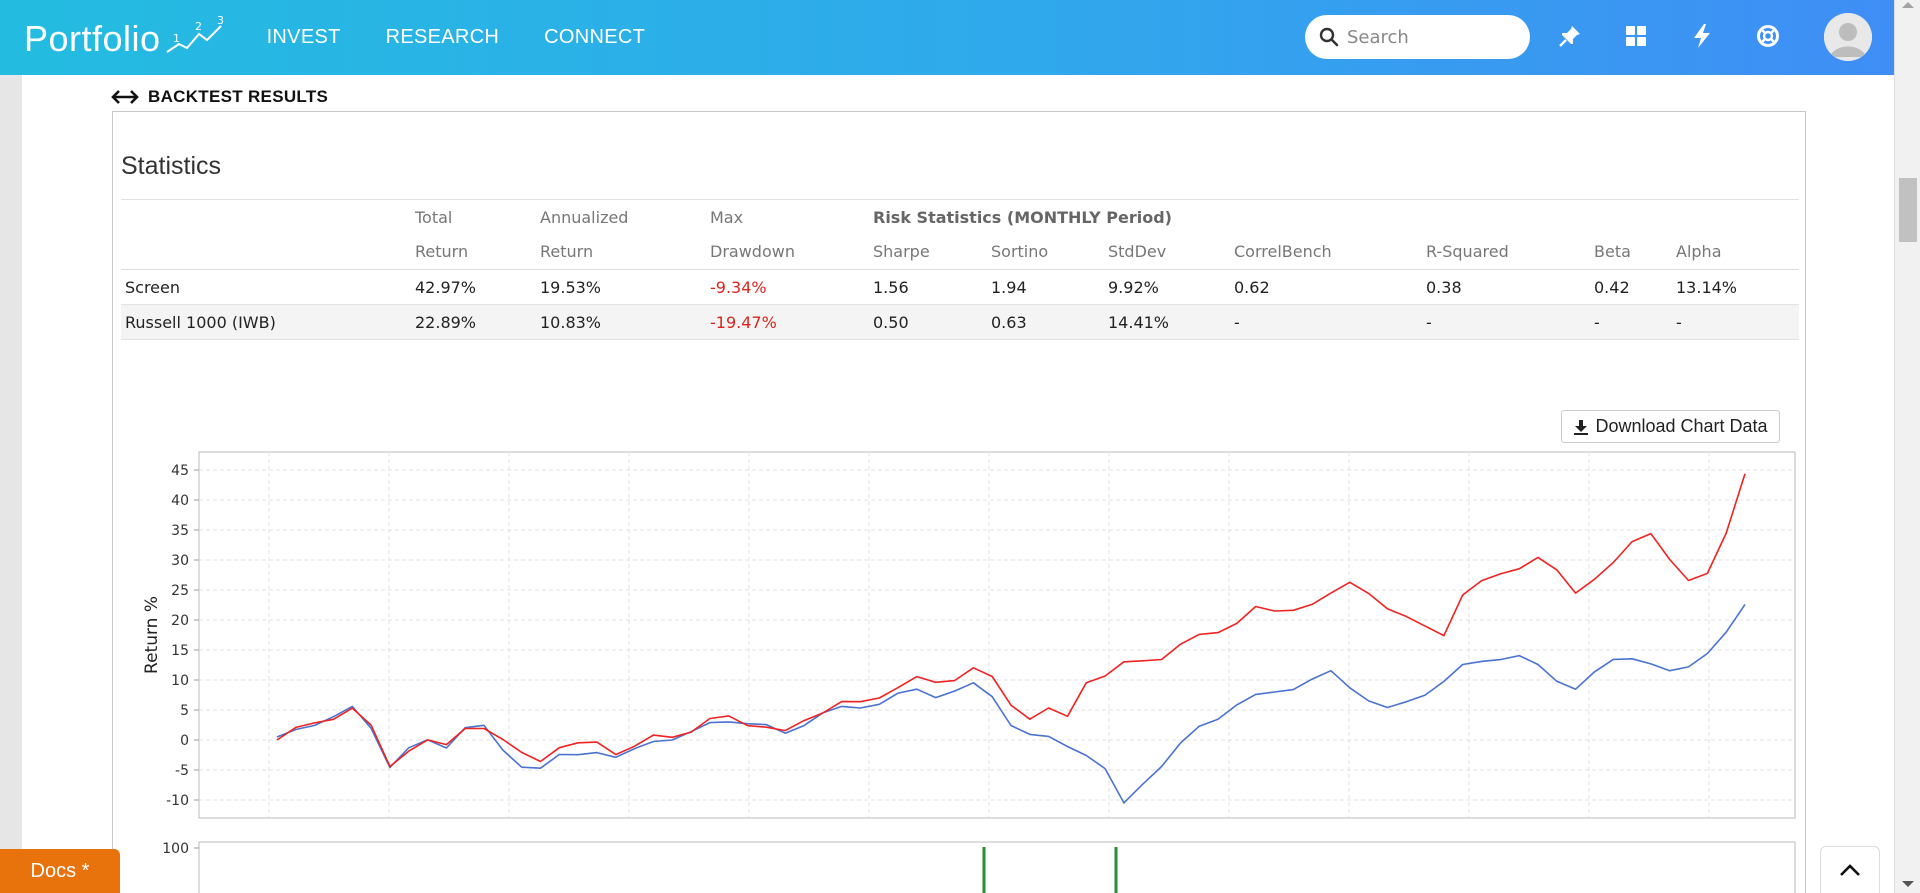 The width and height of the screenshot is (1920, 893). I want to click on download-label: Download Chart Data, so click(1681, 426).